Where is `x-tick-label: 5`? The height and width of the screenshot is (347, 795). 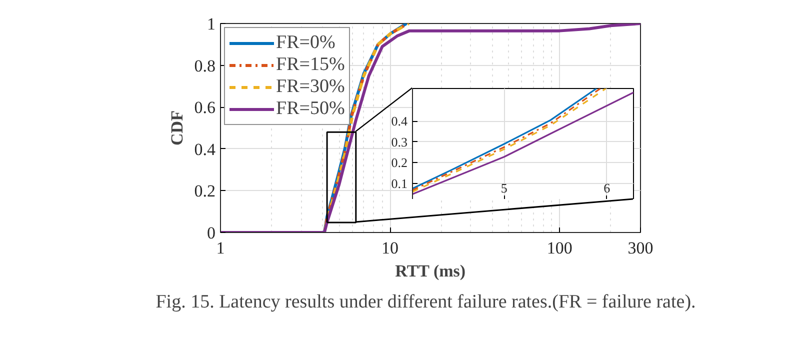 x-tick-label: 5 is located at coordinates (504, 188).